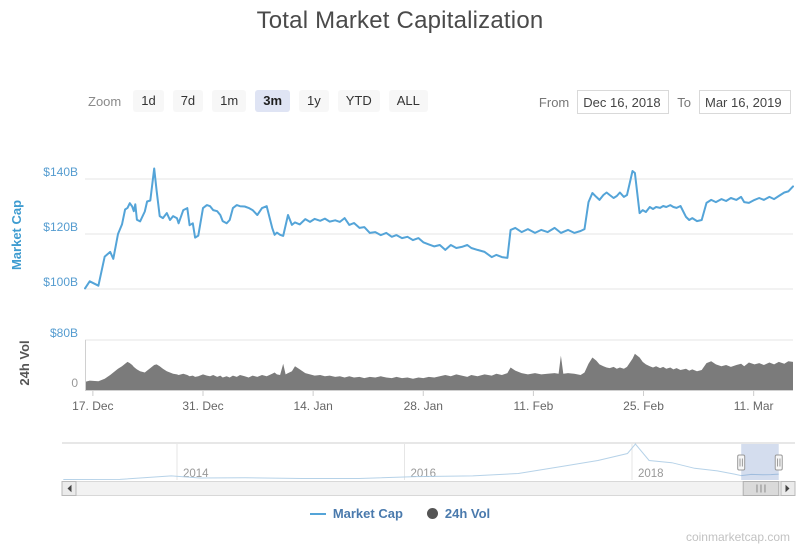  Describe the element at coordinates (533, 406) in the screenshot. I see `x-axis-label: 11. Feb` at that location.